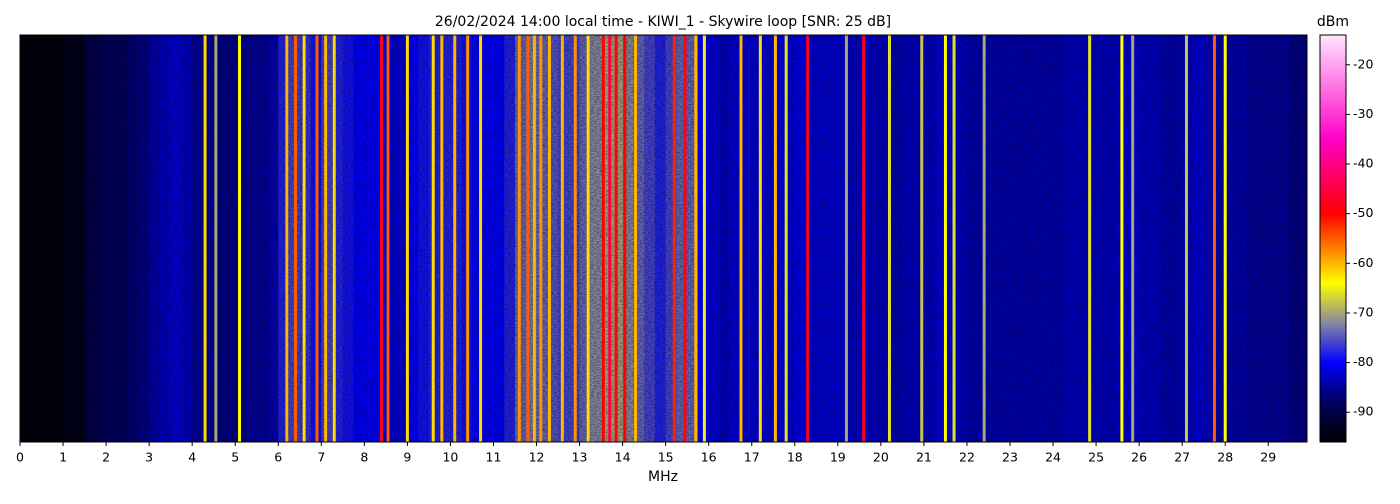 The height and width of the screenshot is (504, 1400). I want to click on colorbar, so click(1333, 238).